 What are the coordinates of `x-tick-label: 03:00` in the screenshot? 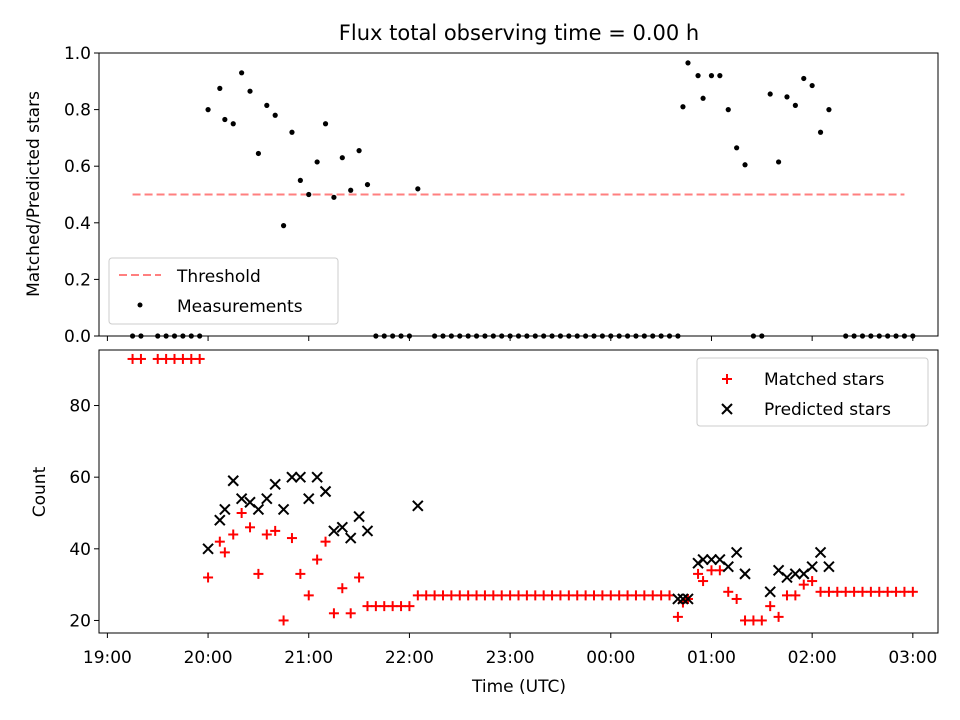 It's located at (912, 658).